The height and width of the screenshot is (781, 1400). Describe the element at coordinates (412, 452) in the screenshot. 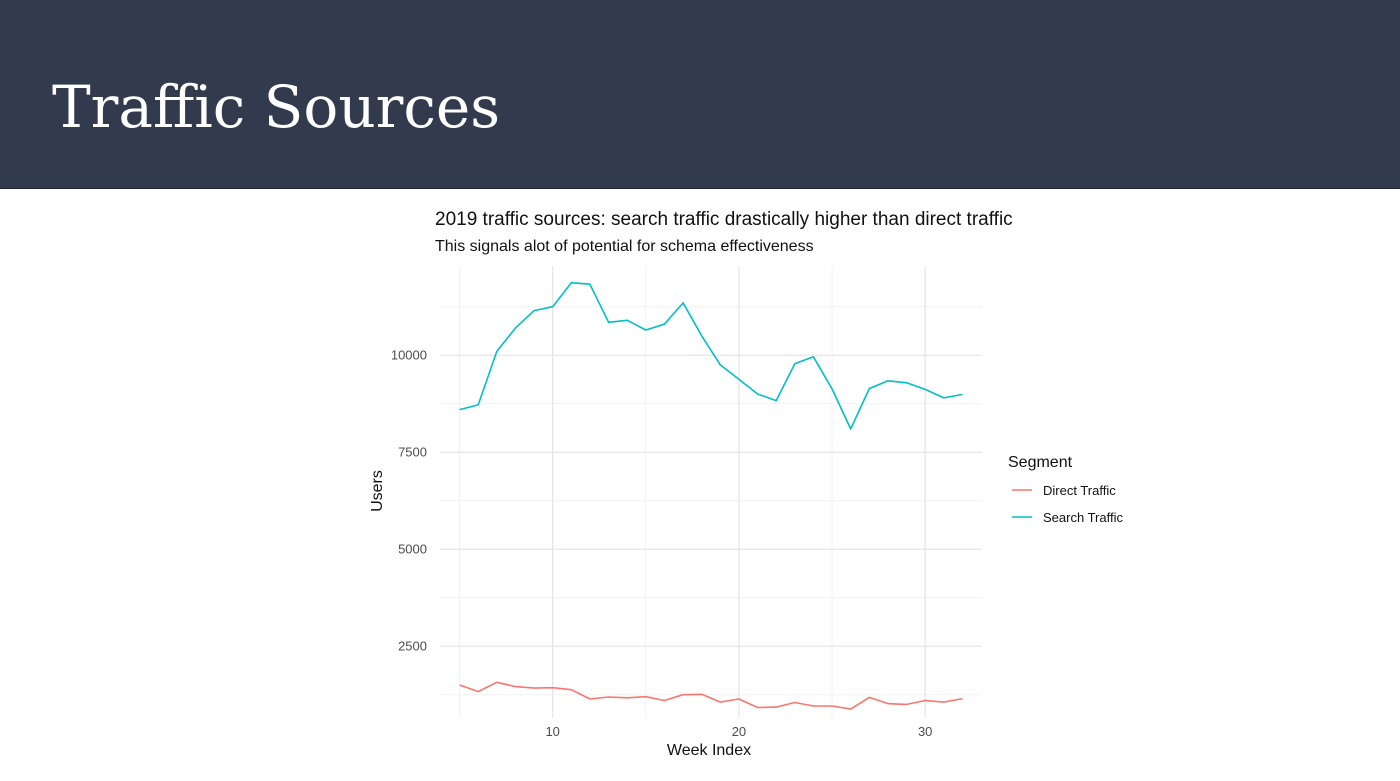

I see `y-tick-label: 7500` at that location.